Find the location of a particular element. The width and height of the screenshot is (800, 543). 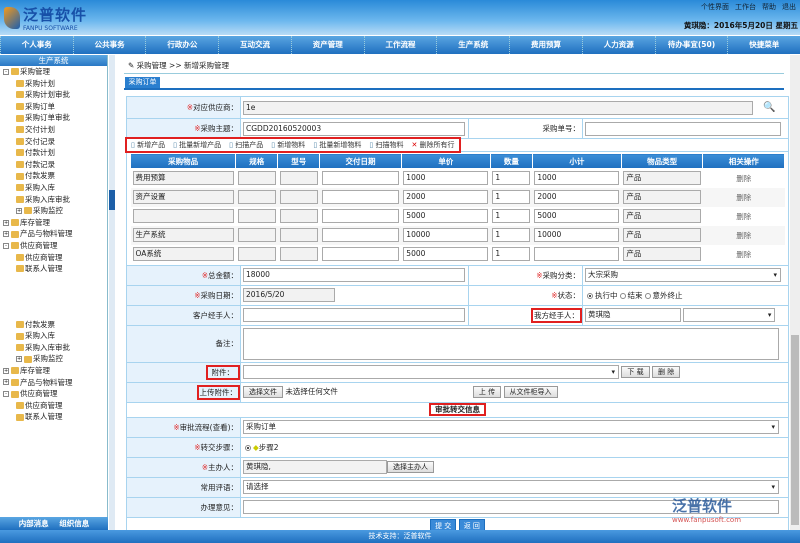

cell-input: 1000 is located at coordinates (577, 178).